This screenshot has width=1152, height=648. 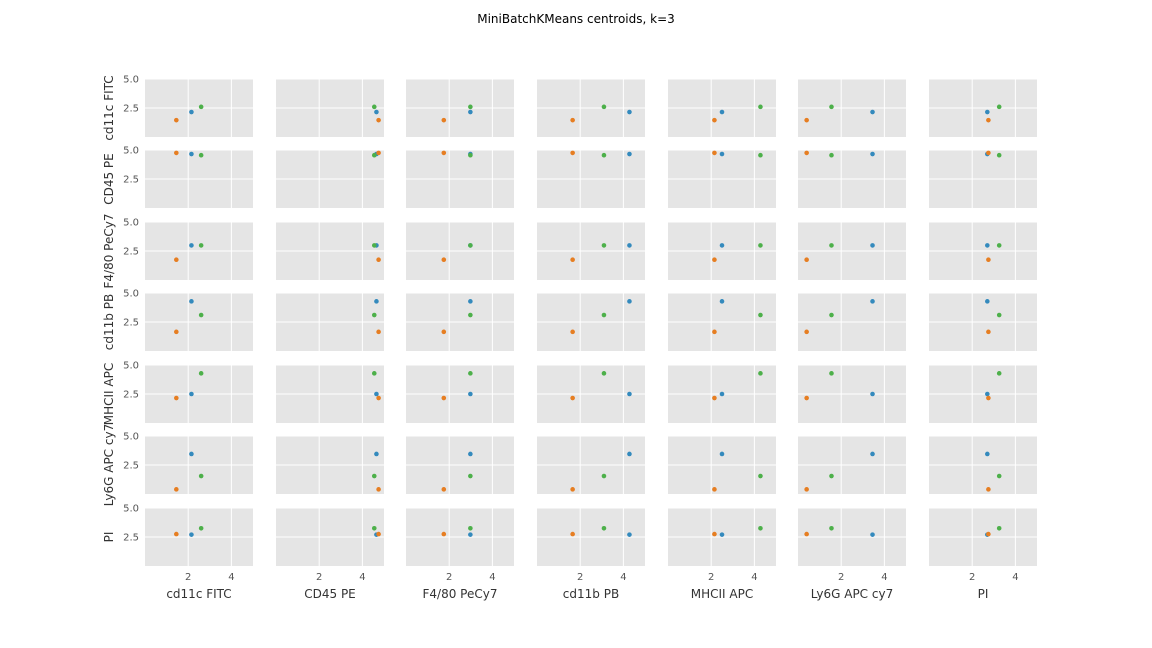 What do you see at coordinates (460, 393) in the screenshot?
I see `panel-mhcii-apc-vs-f4-80-pecy7` at bounding box center [460, 393].